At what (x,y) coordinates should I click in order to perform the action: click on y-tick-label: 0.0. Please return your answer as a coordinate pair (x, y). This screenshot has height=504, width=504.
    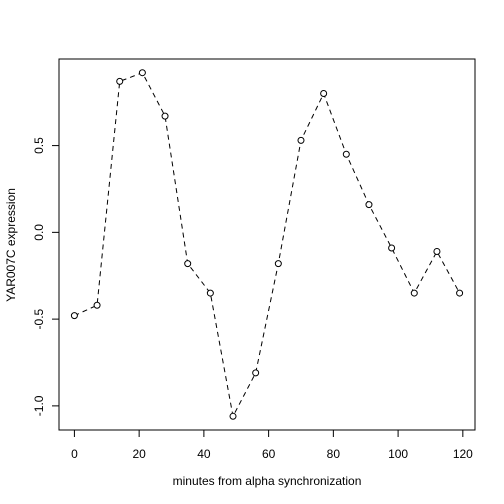
    Looking at the image, I should click on (39, 232).